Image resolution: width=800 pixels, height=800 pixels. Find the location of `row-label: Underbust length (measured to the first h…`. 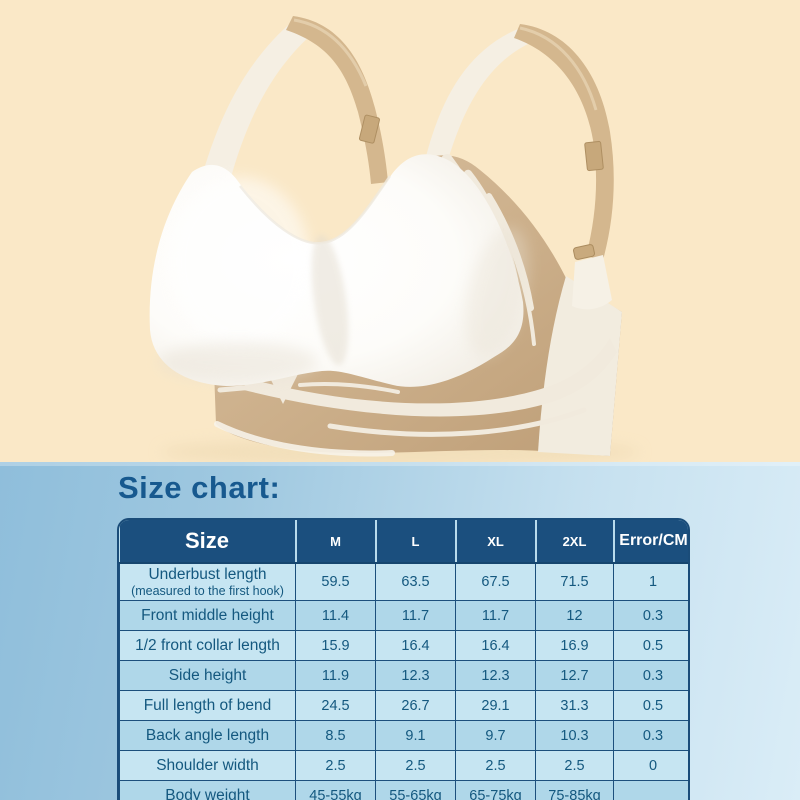

row-label: Underbust length (measured to the first h… is located at coordinates (207, 581).